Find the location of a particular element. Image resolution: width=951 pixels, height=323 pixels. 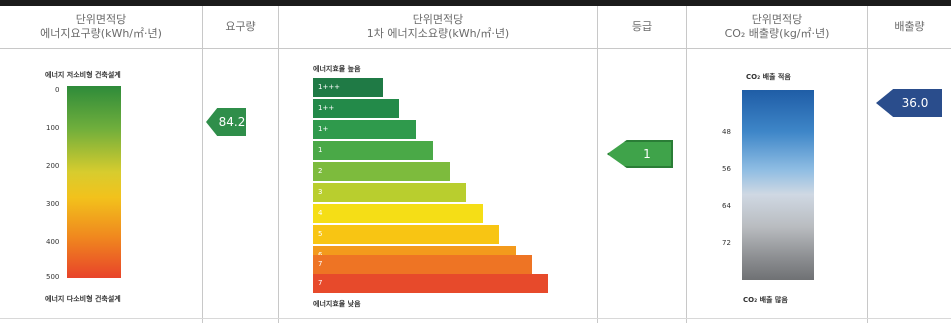

header-label: 배출량 is located at coordinates (909, 26).